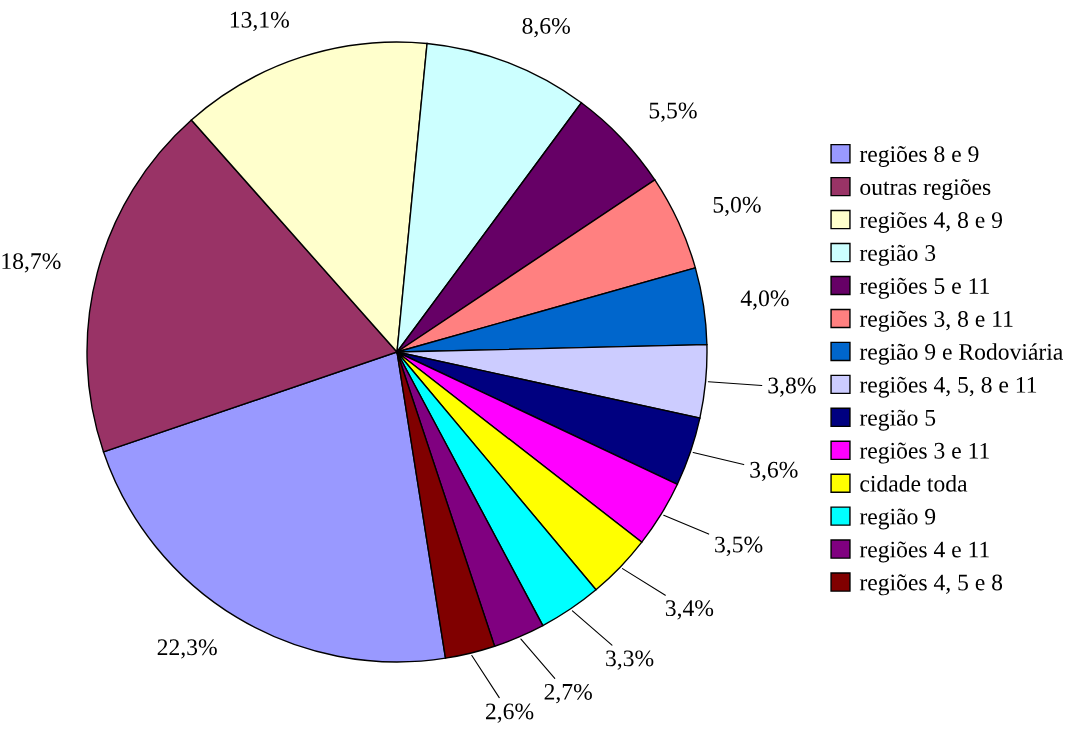 Image resolution: width=1087 pixels, height=740 pixels. What do you see at coordinates (689, 610) in the screenshot?
I see `data-label: 3,4%` at bounding box center [689, 610].